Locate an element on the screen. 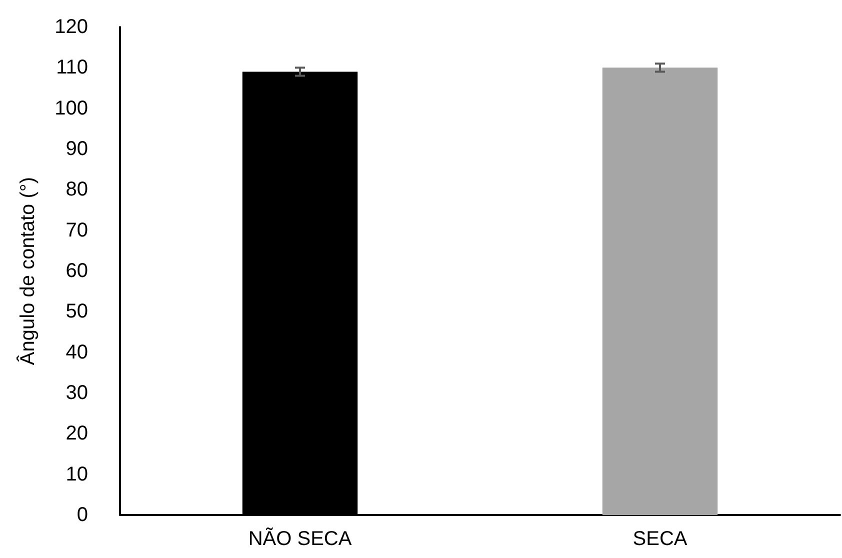 The width and height of the screenshot is (842, 558). y-tick-label: 90 is located at coordinates (77, 149).